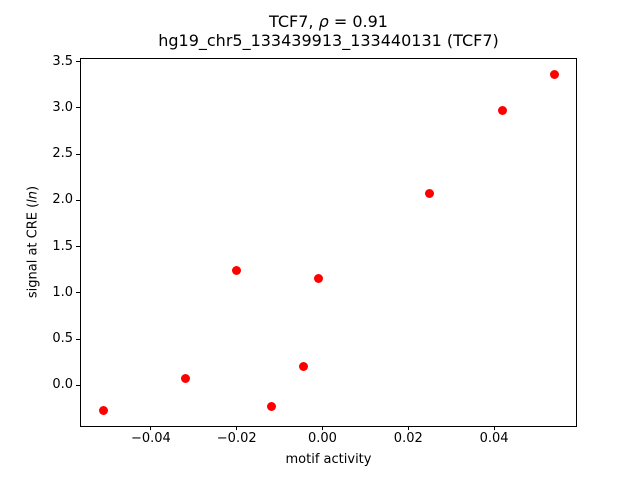 The width and height of the screenshot is (640, 480). I want to click on x-tick-label: 0.02, so click(408, 438).